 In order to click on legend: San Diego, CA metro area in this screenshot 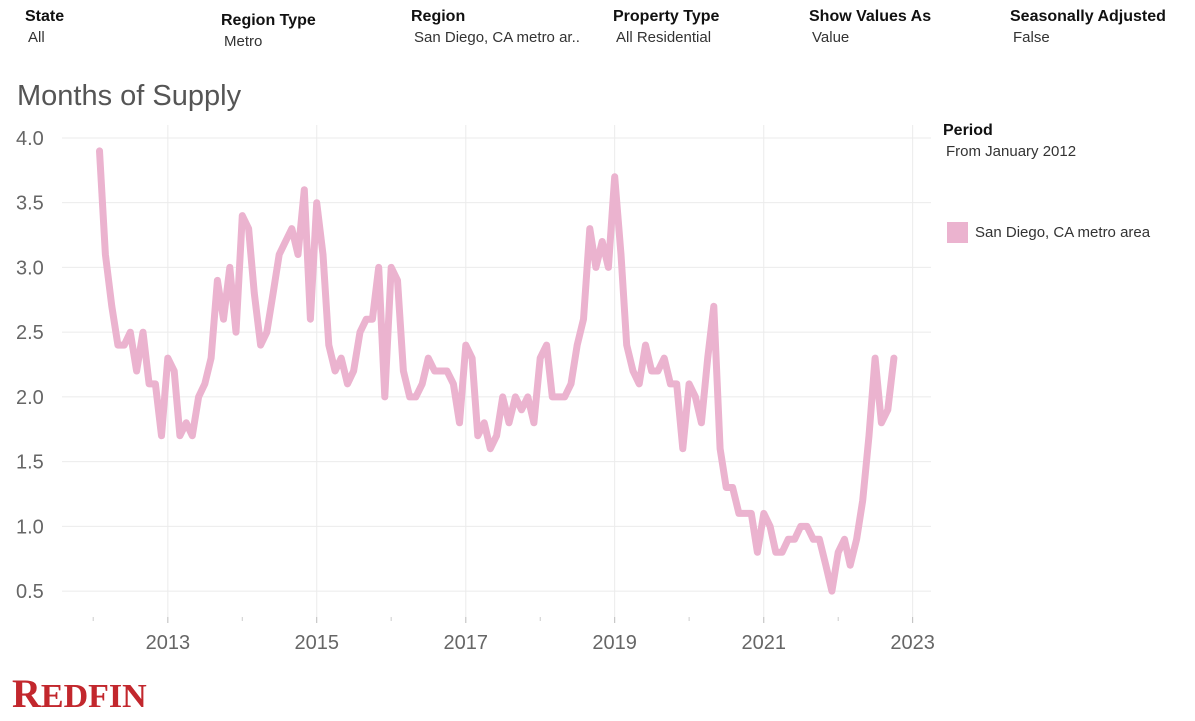, I will do `click(1048, 232)`.